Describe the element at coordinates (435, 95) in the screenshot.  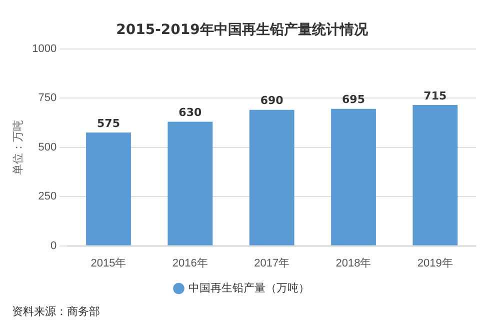
I see `data-label: 715` at that location.